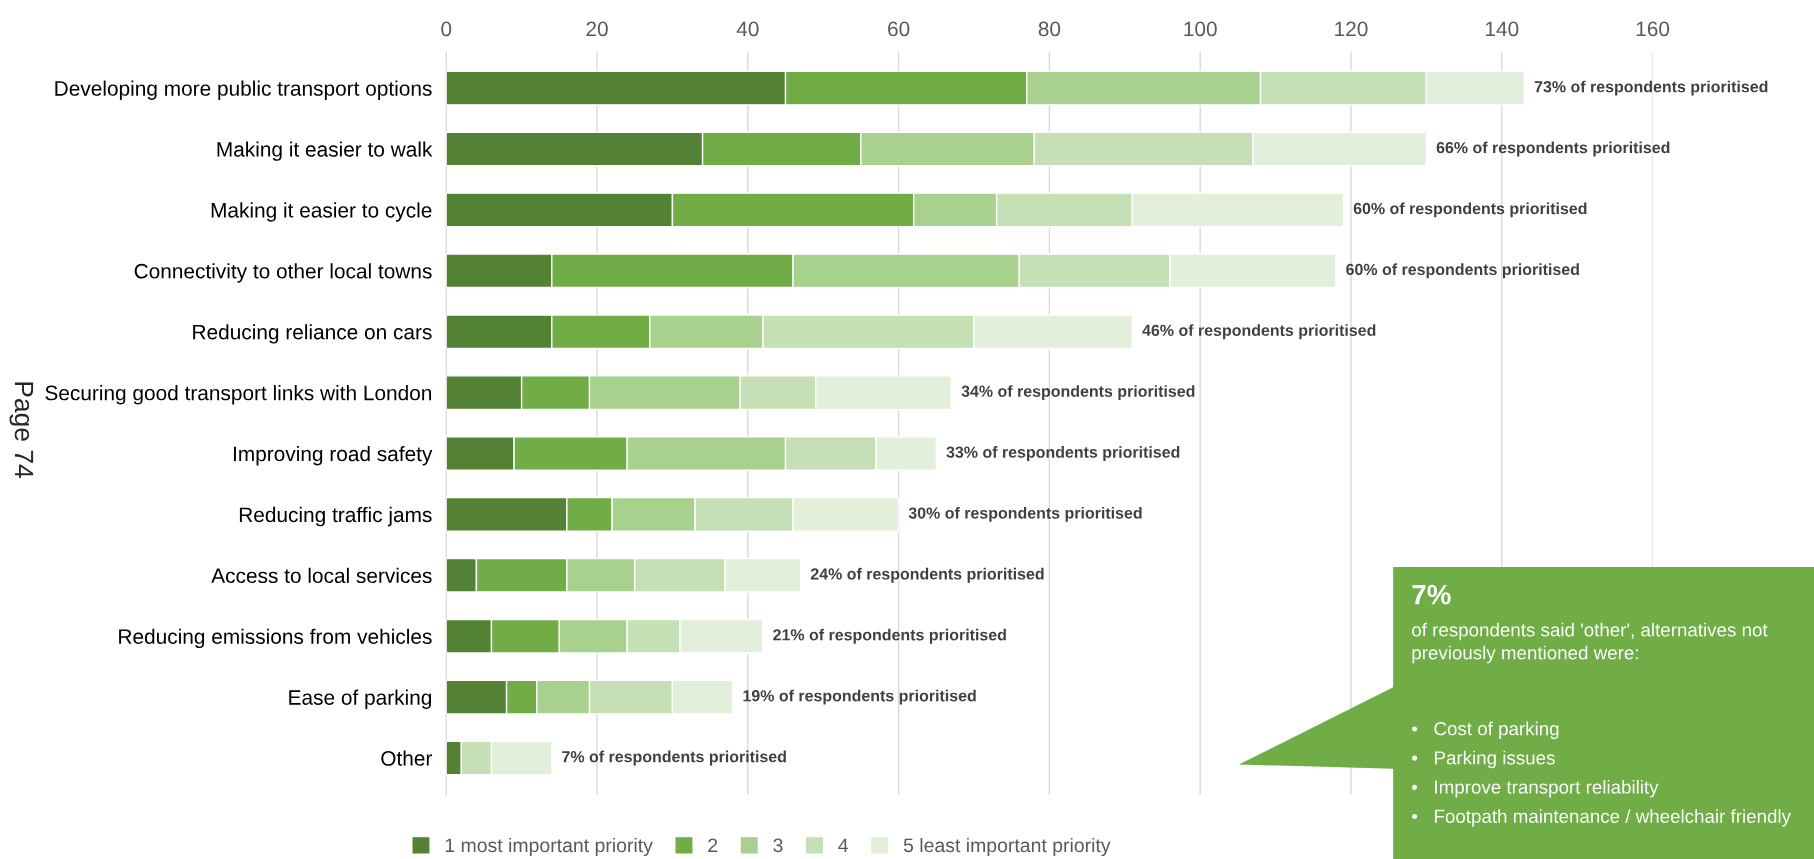 The width and height of the screenshot is (1814, 859). I want to click on annotation: 19% of respondents prioritised, so click(859, 697).